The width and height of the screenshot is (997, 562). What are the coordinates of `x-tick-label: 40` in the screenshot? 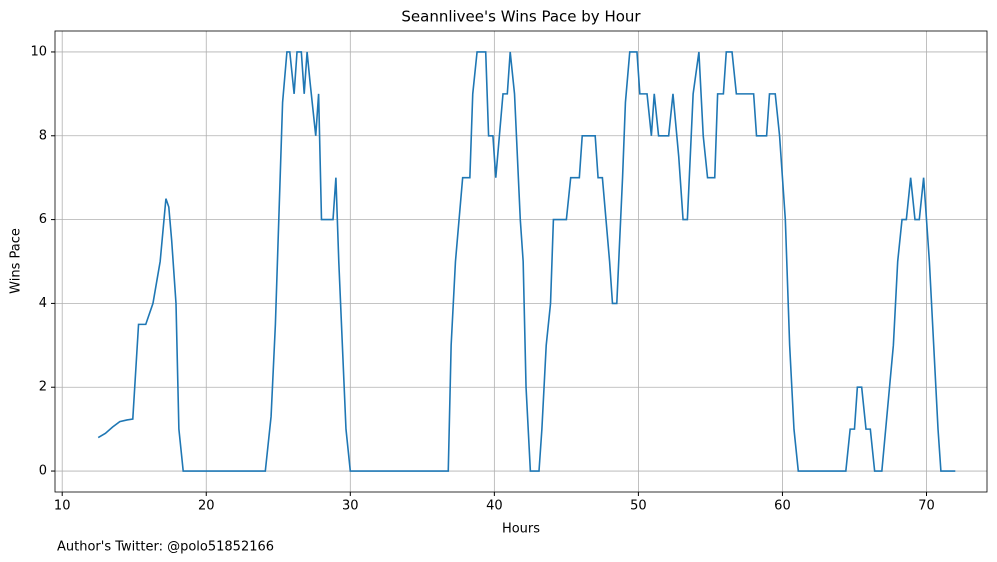 It's located at (494, 506).